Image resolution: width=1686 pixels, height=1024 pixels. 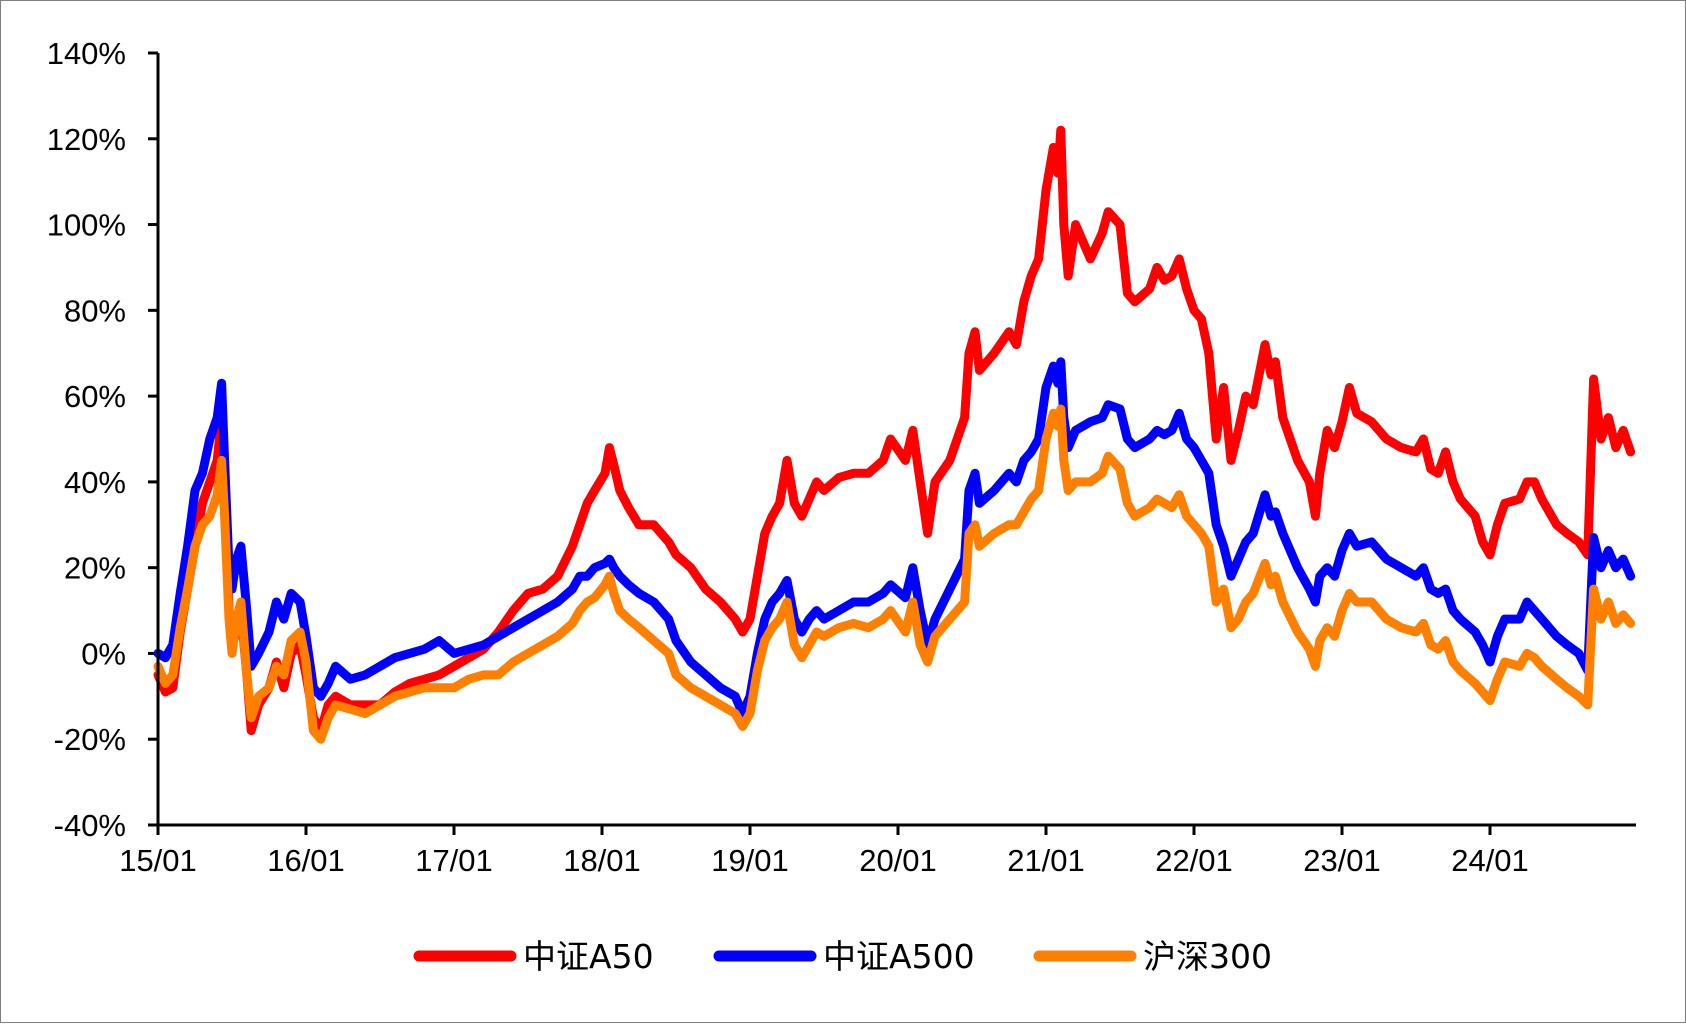 What do you see at coordinates (898, 860) in the screenshot?
I see `x-tick-label: 20/01` at bounding box center [898, 860].